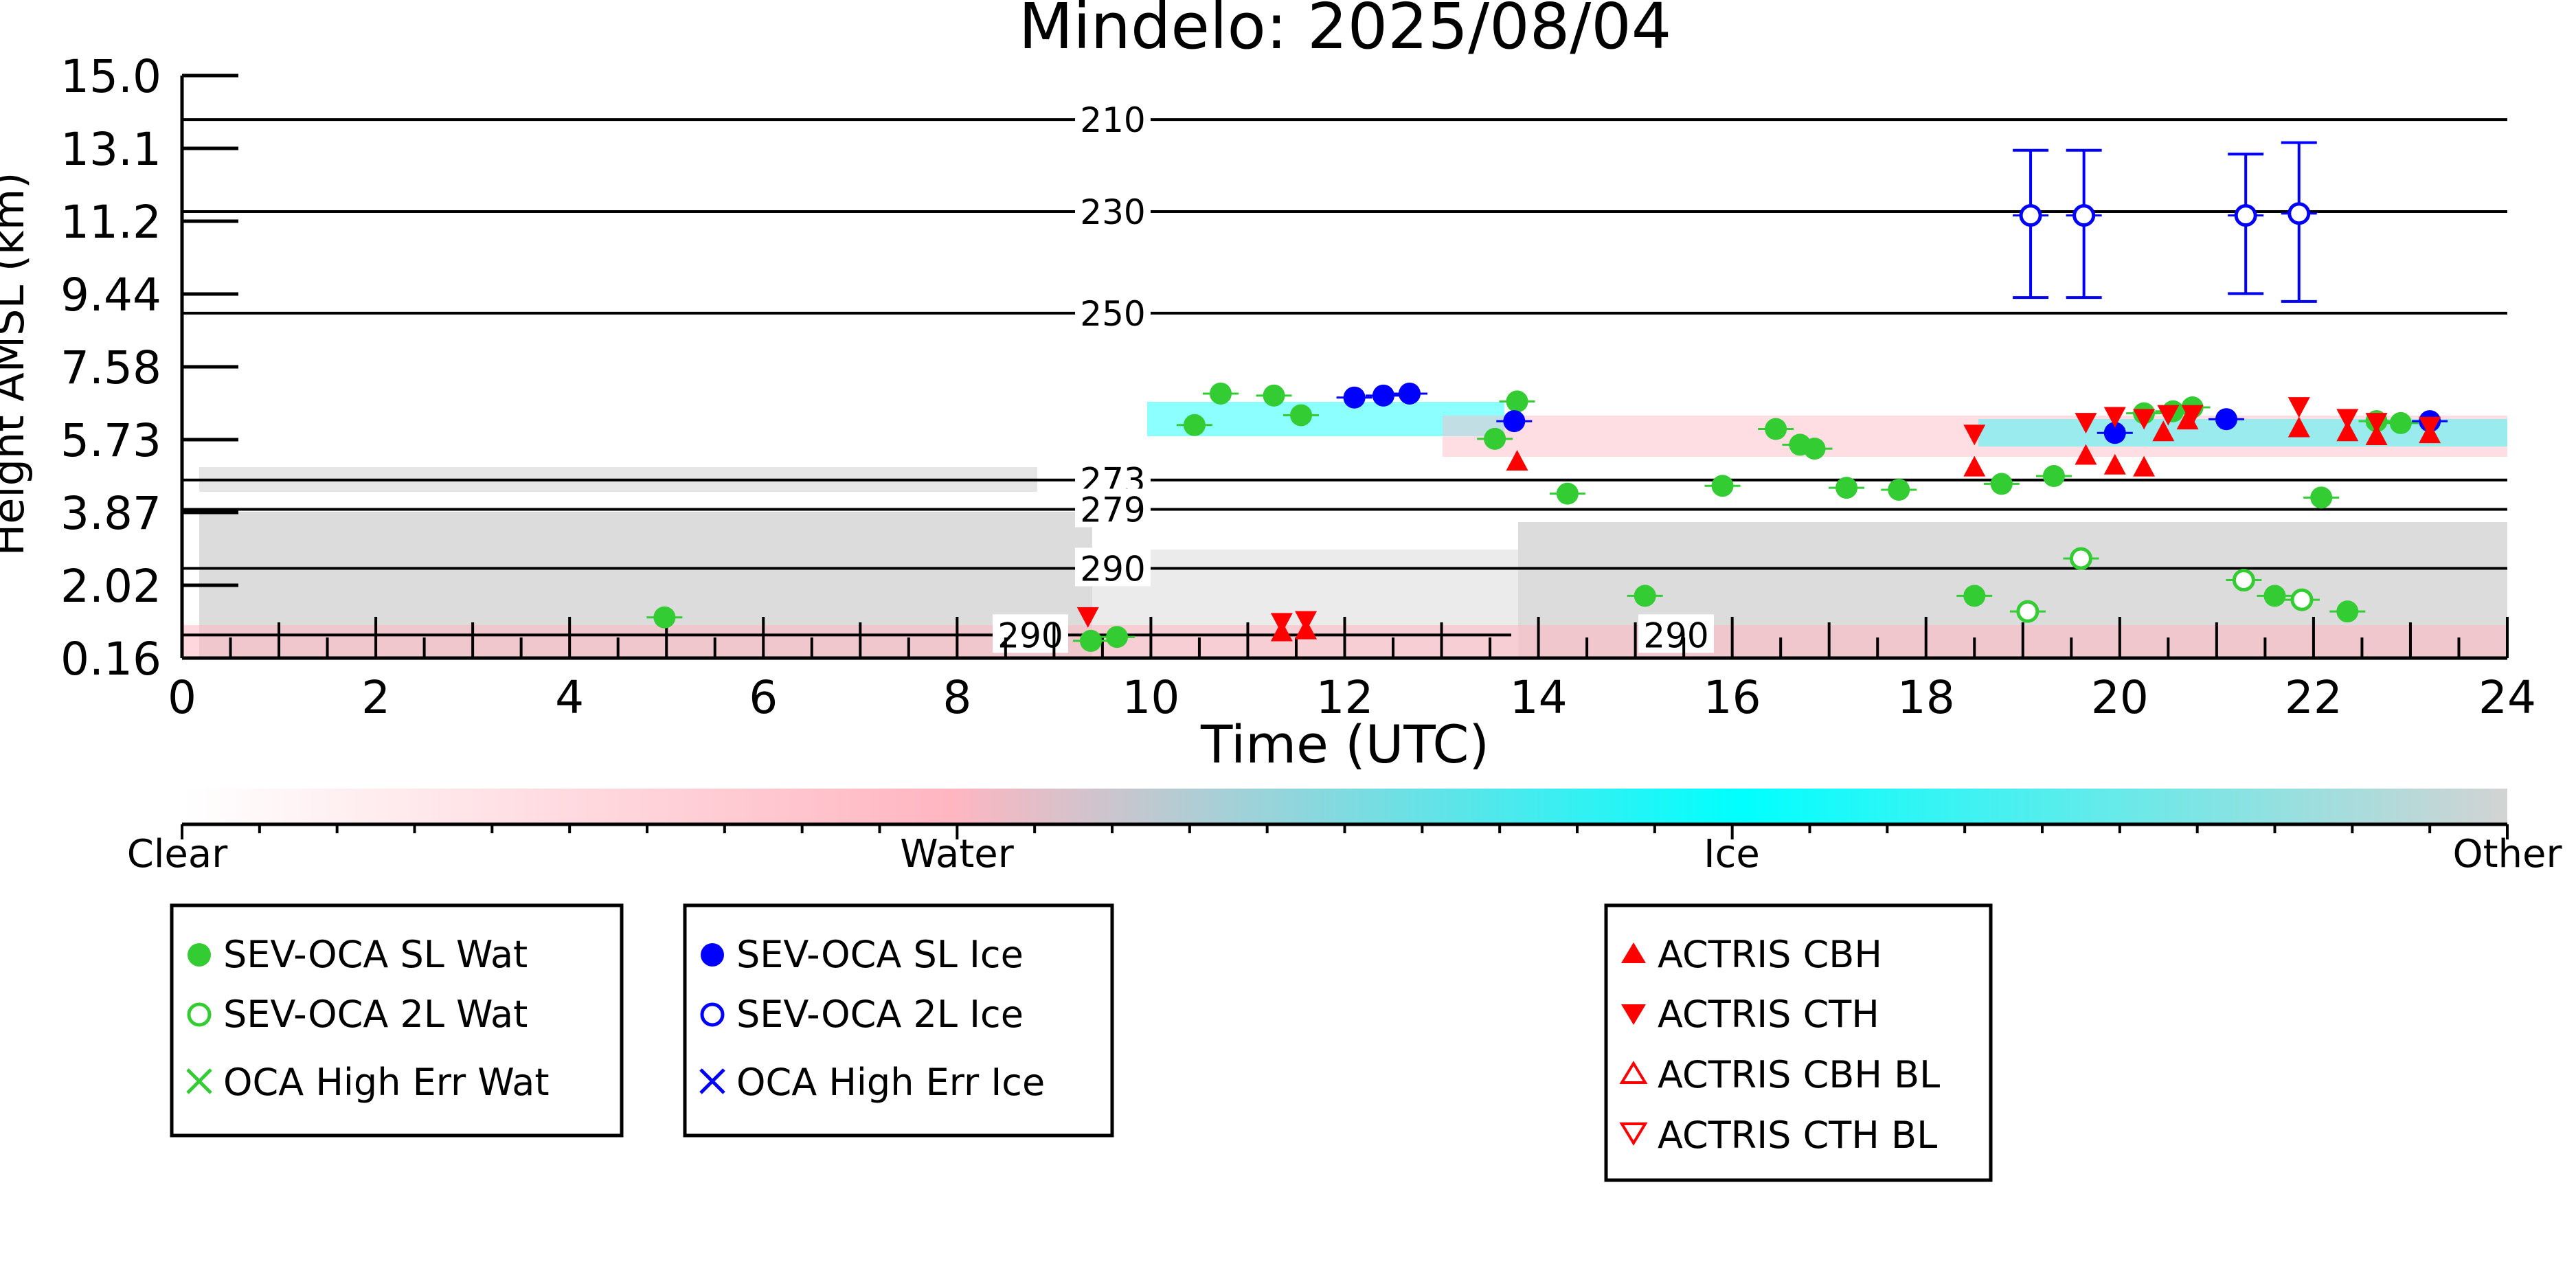 This screenshot has height=1288, width=2576. Describe the element at coordinates (110, 586) in the screenshot. I see `y-tick-label: 2.02` at that location.